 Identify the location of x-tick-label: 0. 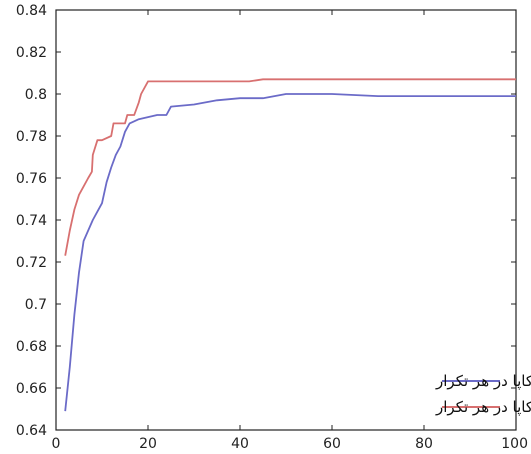
(56, 444).